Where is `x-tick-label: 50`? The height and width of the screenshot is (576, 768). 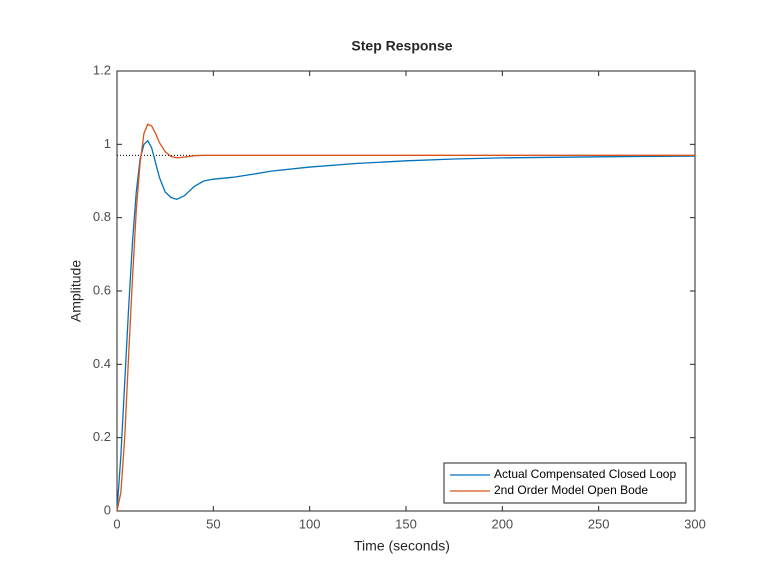 x-tick-label: 50 is located at coordinates (213, 523).